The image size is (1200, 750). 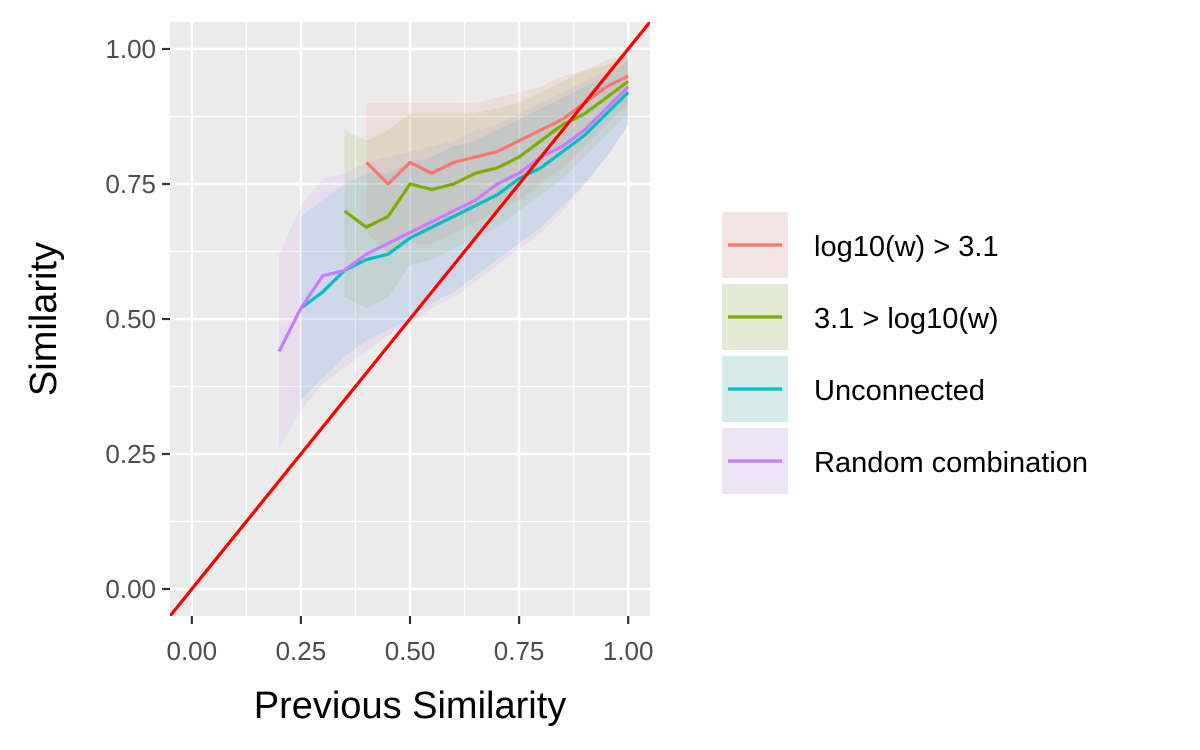 I want to click on legend-label: Random combination, so click(x=951, y=463).